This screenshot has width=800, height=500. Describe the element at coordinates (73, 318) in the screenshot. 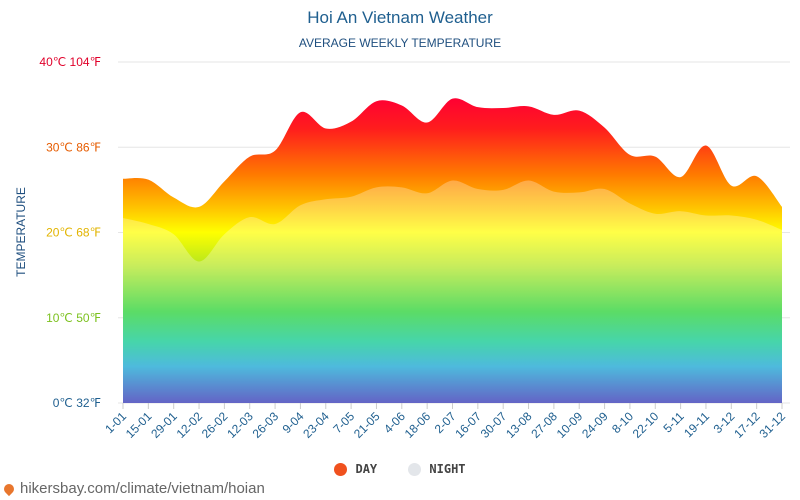

I see `y-tick-label: 10℃ 50℉` at that location.